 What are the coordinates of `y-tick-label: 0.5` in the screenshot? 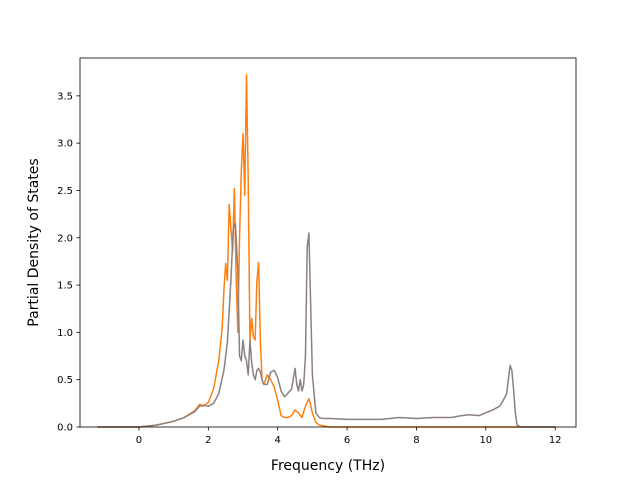 It's located at (65, 380).